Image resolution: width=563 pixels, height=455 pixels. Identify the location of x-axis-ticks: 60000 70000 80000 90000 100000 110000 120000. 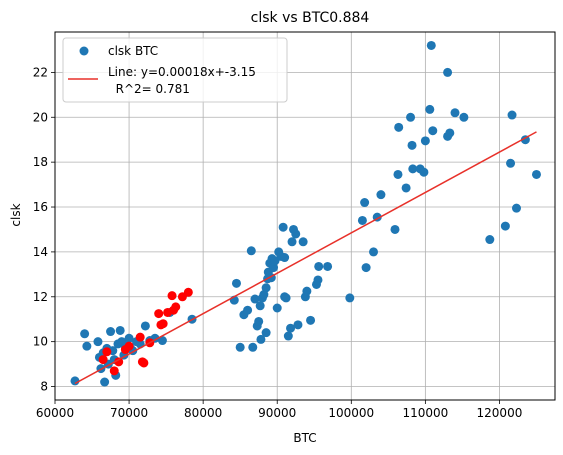
(279, 410).